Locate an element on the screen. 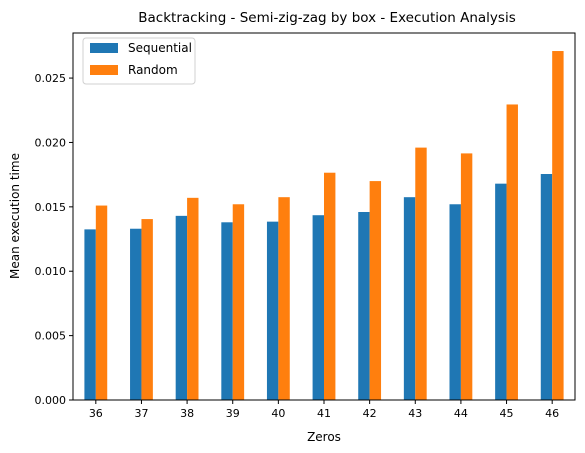 The width and height of the screenshot is (585, 453). y-tick-label: 0.020 is located at coordinates (51, 142).